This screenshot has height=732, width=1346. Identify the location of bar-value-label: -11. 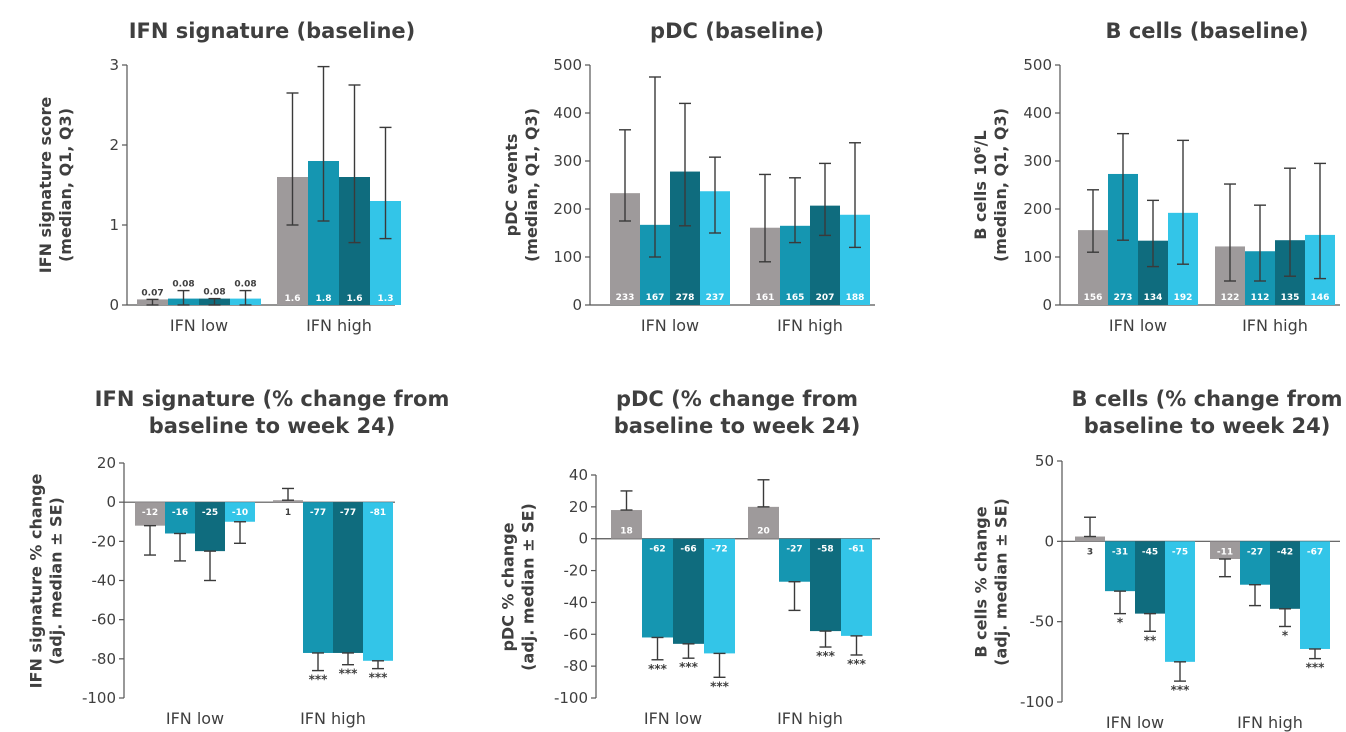
(1225, 552).